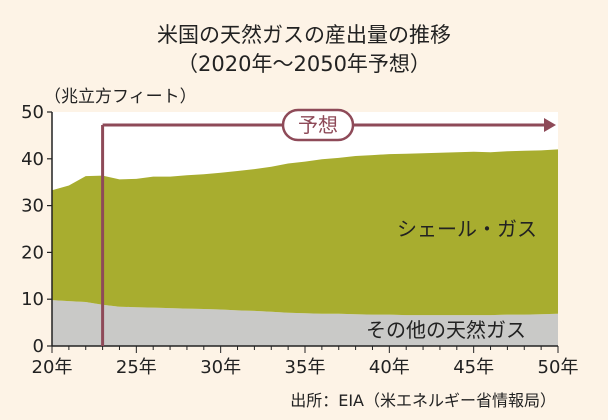 The image size is (608, 420). I want to click on y-tick-label: 10, so click(32, 299).